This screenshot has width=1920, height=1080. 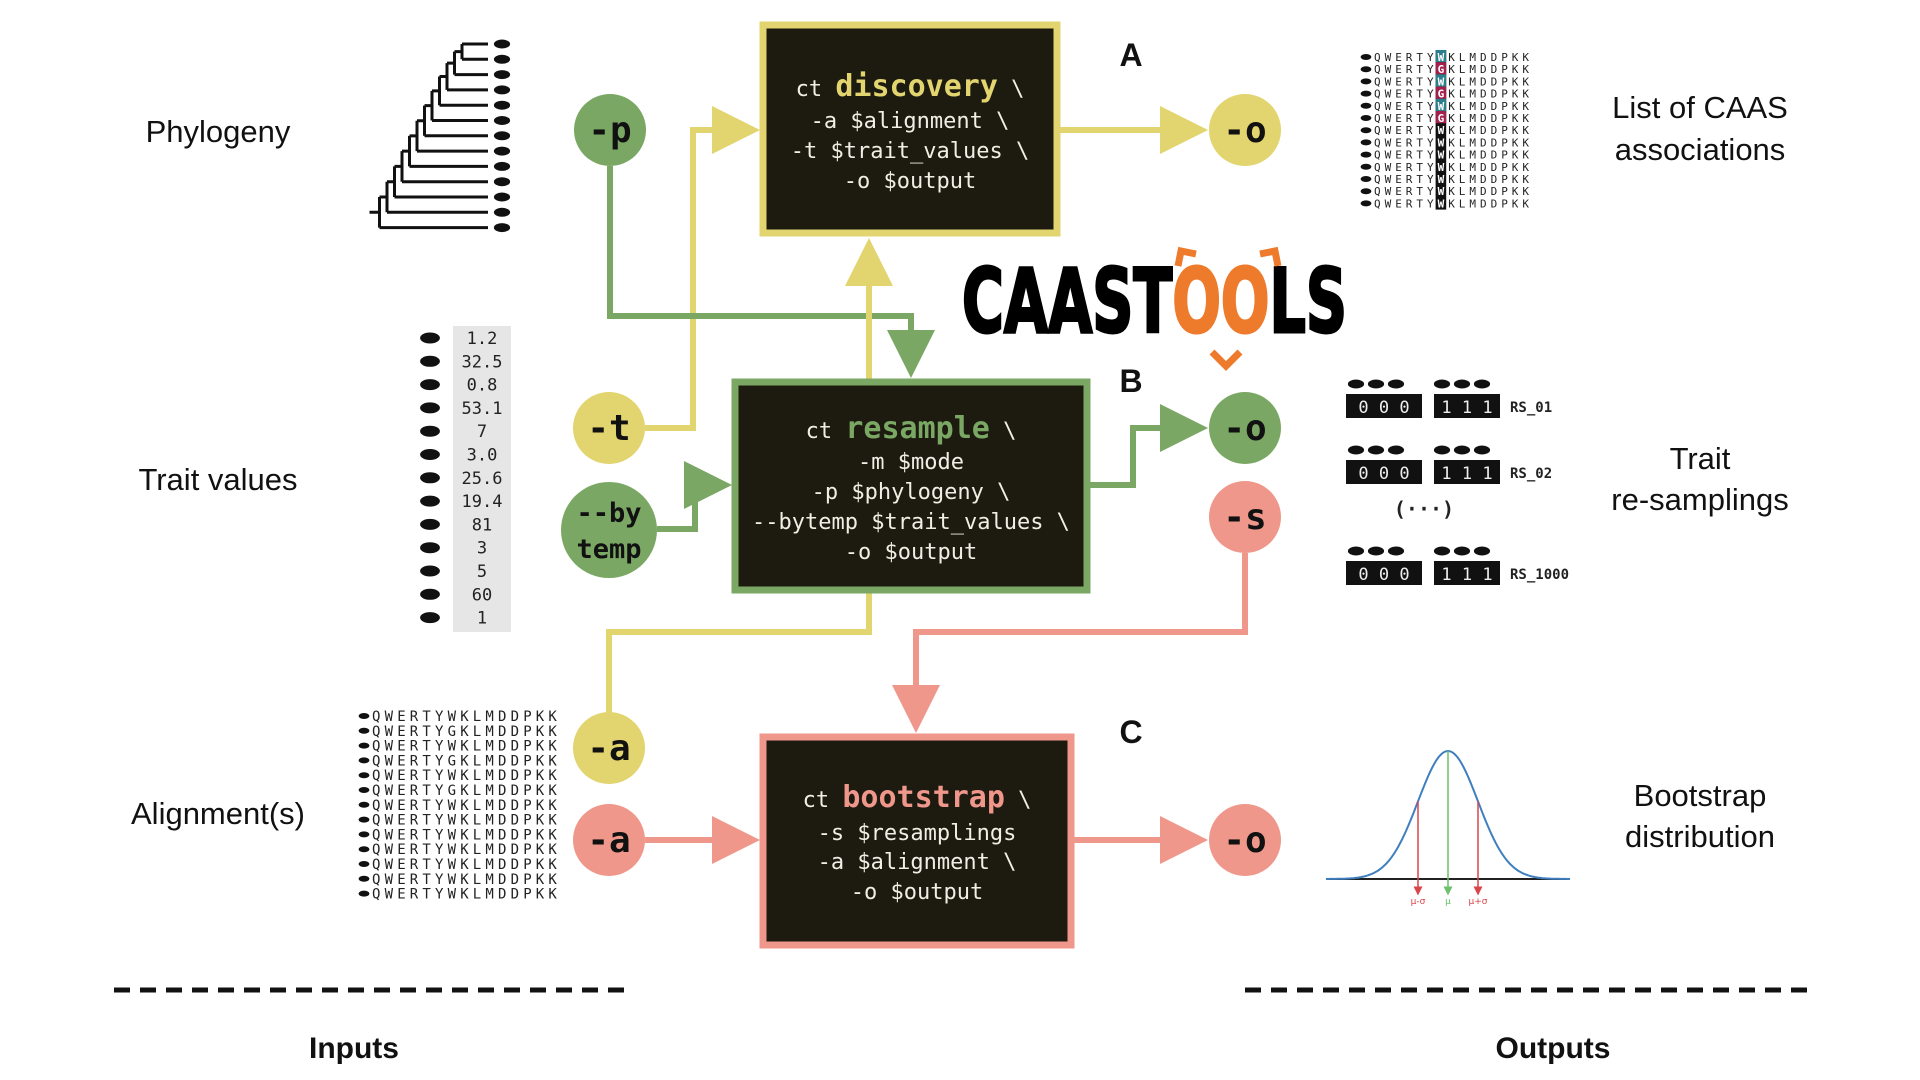 I want to click on trait-values-table: 1.2 32.5 0.8 53.1 7 3.0 25.6 19.4 81 3 5 60 1, so click(x=465, y=479).